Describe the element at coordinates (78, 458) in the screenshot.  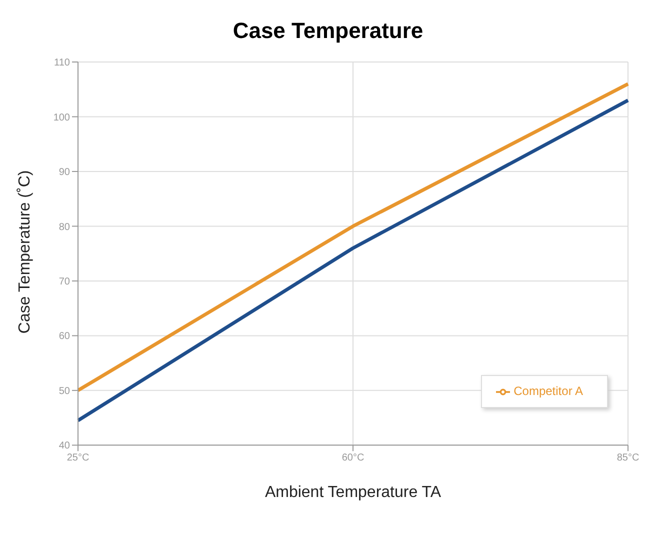
I see `x-tick-label: 25°C` at that location.